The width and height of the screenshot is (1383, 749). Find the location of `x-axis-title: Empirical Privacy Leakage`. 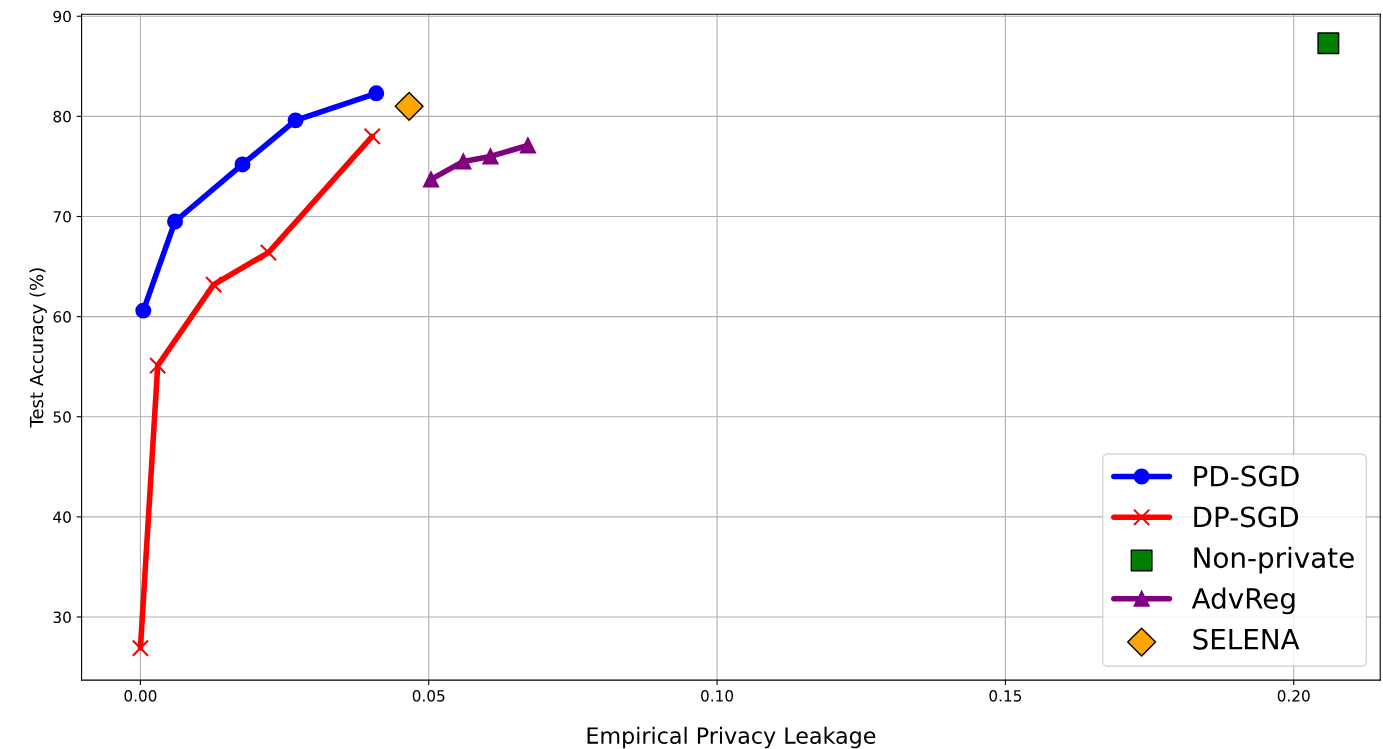

x-axis-title: Empirical Privacy Leakage is located at coordinates (731, 737).